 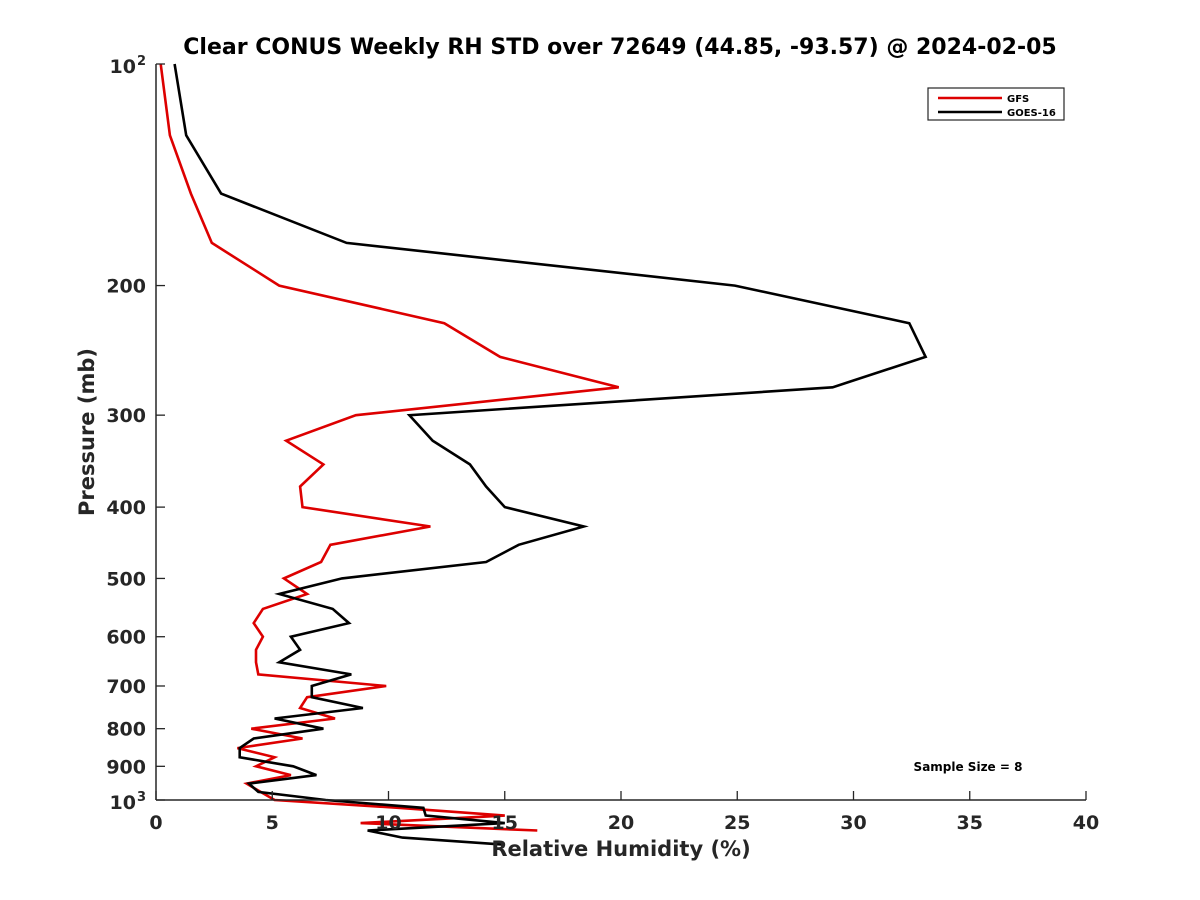 I want to click on legend-label: GFS, so click(x=1018, y=99).